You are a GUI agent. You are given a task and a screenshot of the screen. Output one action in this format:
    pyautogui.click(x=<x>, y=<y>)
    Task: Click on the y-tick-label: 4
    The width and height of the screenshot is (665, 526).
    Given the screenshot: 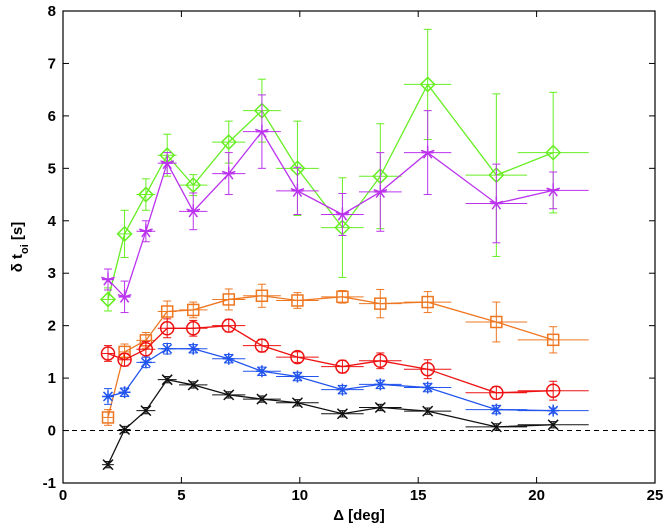 What is the action you would take?
    pyautogui.click(x=52, y=221)
    